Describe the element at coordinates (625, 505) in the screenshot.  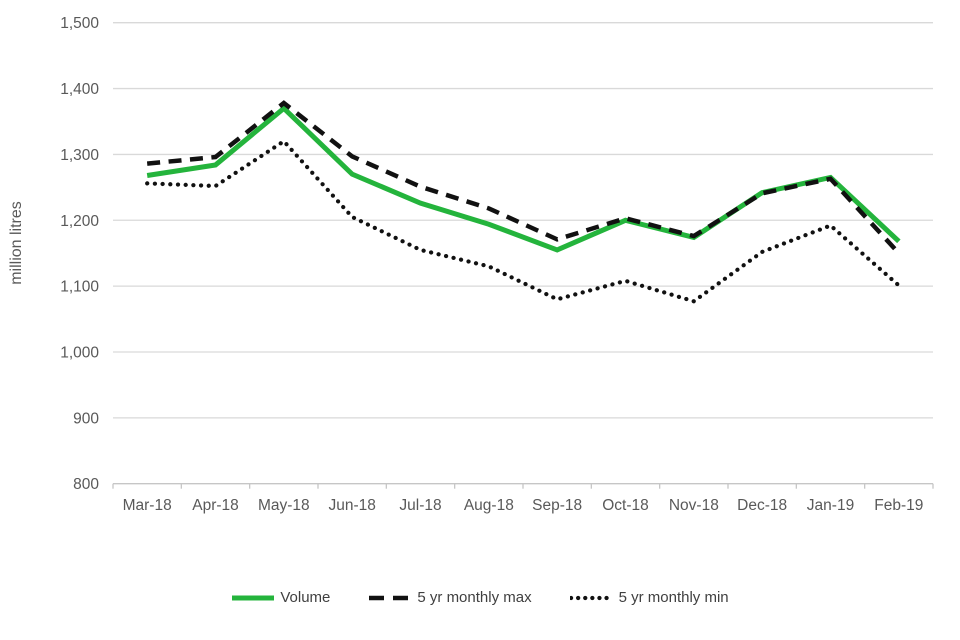
I see `x-axis-label: Oct-18` at that location.